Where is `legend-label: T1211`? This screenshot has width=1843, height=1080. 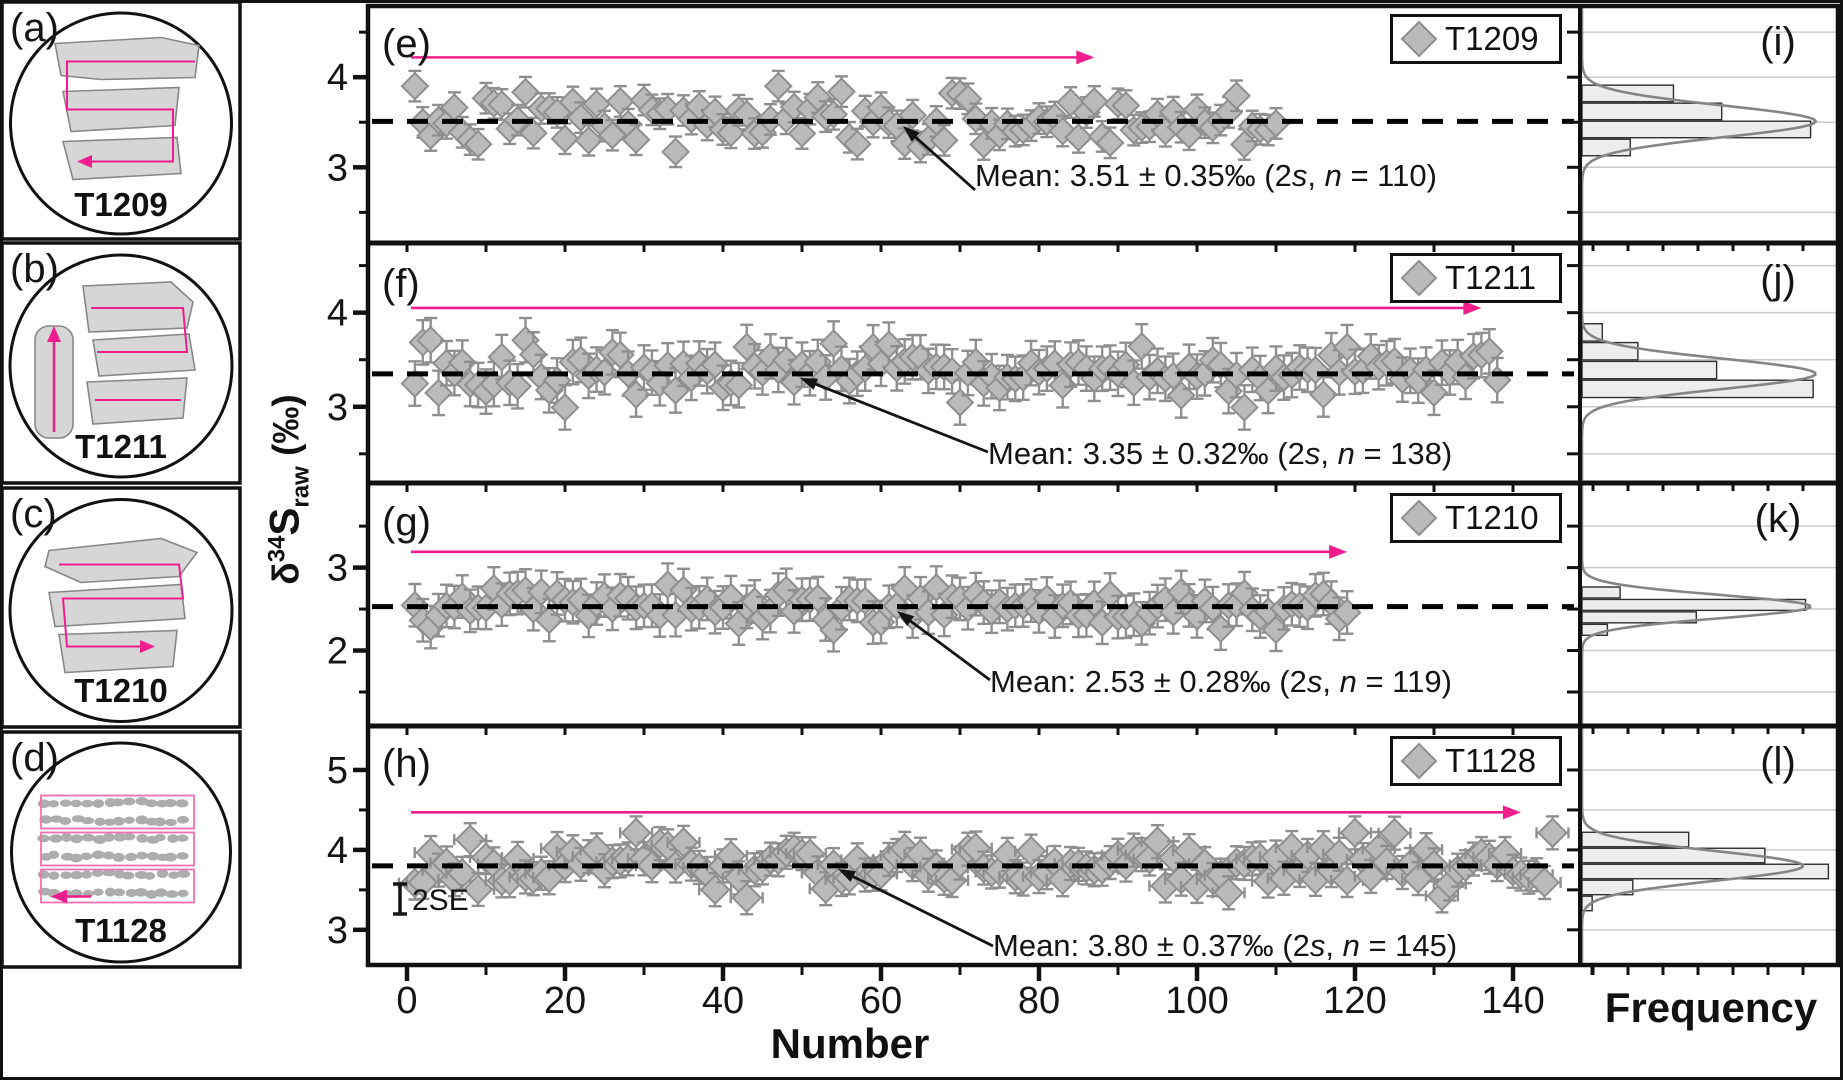
legend-label: T1211 is located at coordinates (1491, 277).